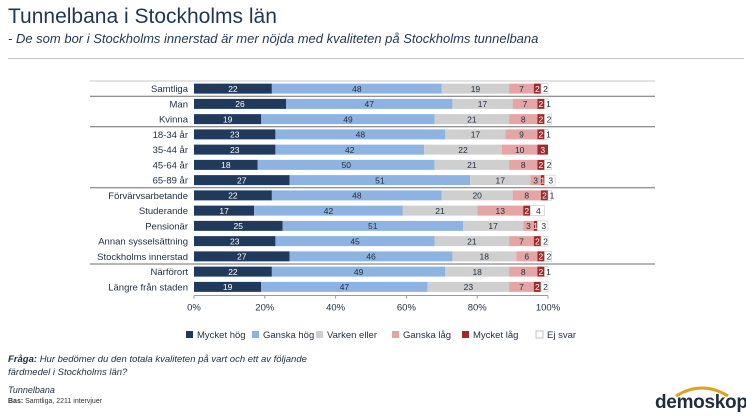  I want to click on demoskop-logo: demoskop, so click(700, 402).